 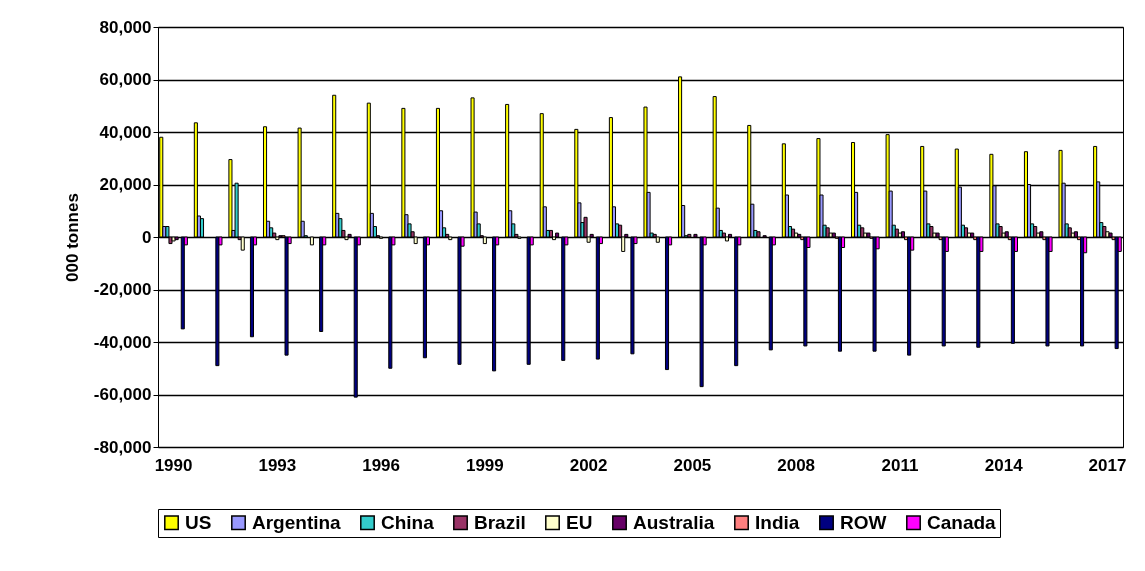 I want to click on x-tick-label: 2008, so click(x=796, y=465).